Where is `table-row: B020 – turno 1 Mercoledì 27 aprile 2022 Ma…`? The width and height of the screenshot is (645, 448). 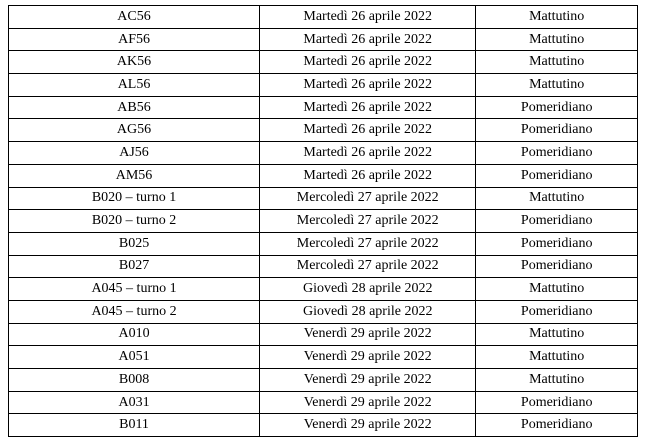 table-row: B020 – turno 1 Mercoledì 27 aprile 2022 Ma… is located at coordinates (322, 198).